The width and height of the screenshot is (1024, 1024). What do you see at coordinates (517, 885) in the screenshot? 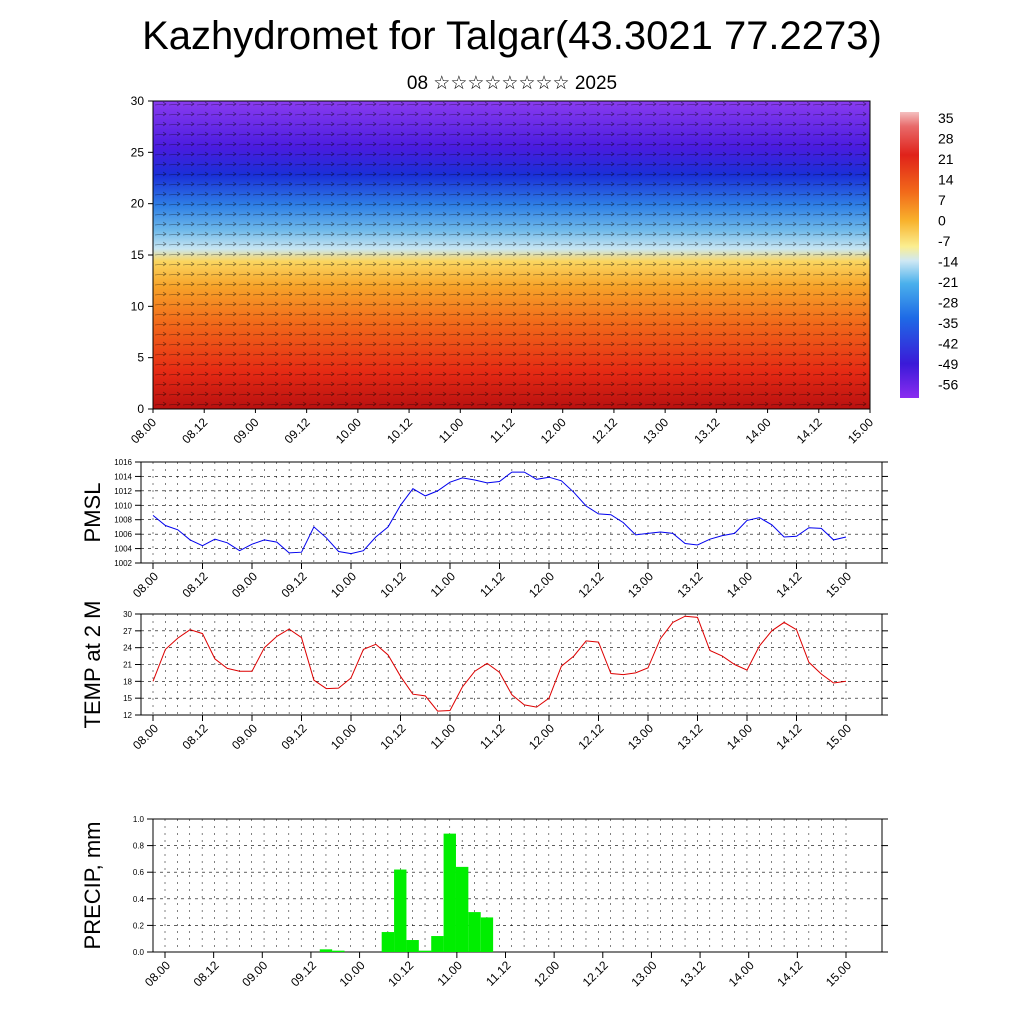
I see `precip-panel-frame` at bounding box center [517, 885].